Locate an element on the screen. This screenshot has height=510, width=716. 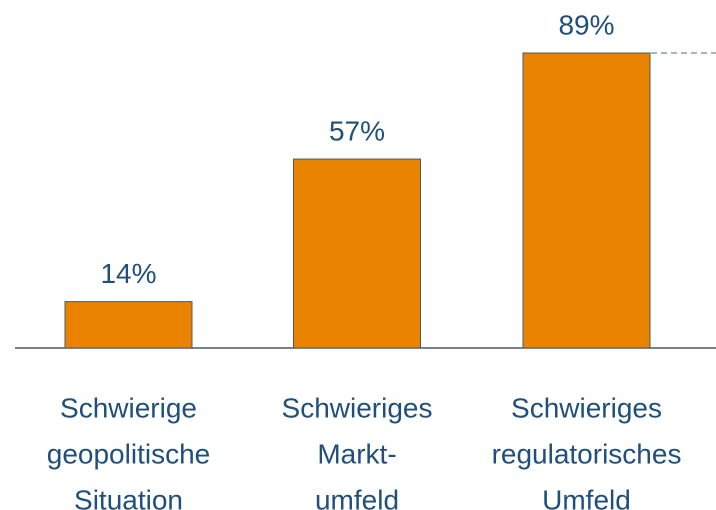
value-label: 14% is located at coordinates (128, 273).